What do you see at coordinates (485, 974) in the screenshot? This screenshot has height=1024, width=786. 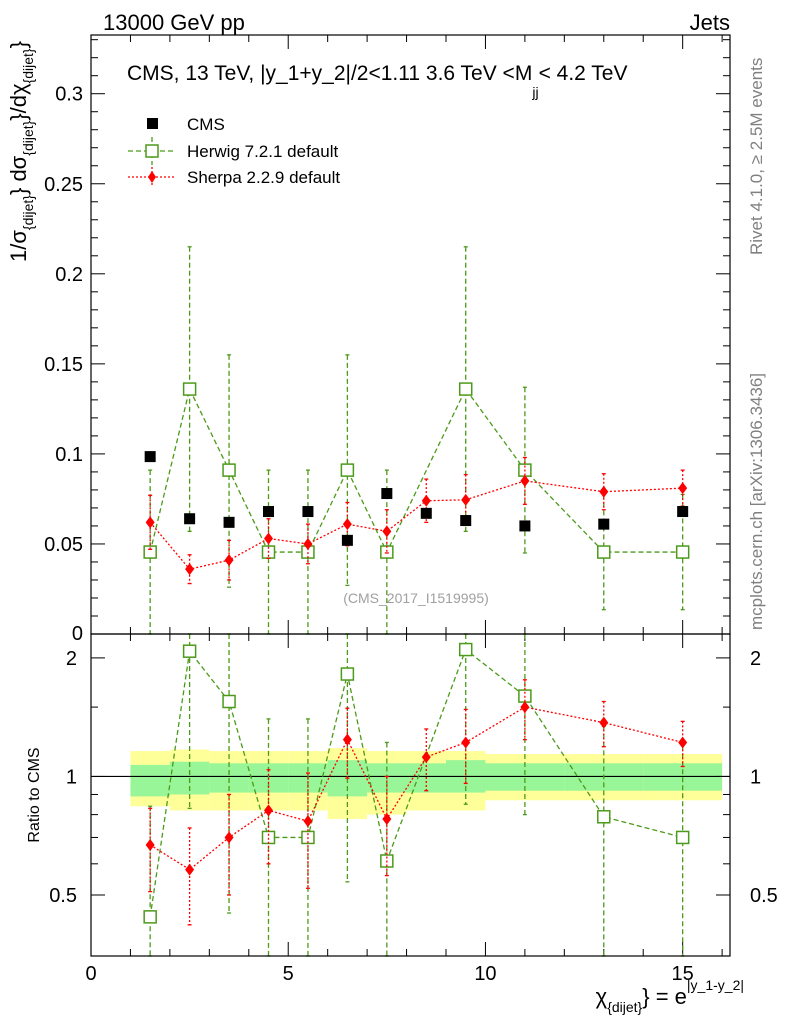 I see `x-tick-label: 10` at bounding box center [485, 974].